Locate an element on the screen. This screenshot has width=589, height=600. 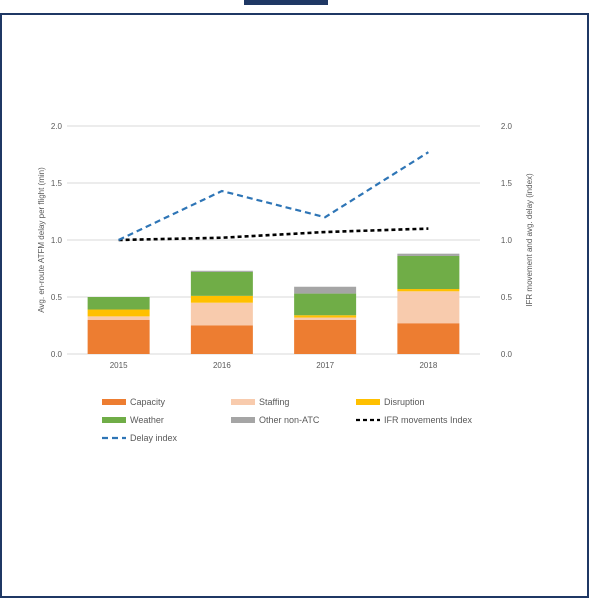
legend-swatch-other-non-atc is located at coordinates (243, 420).